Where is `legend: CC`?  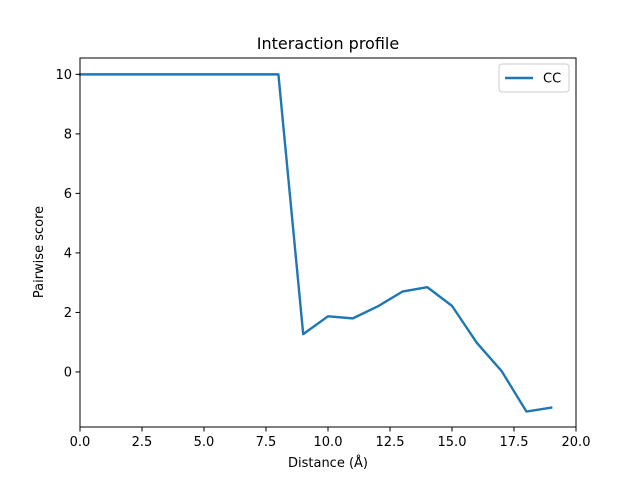 legend: CC is located at coordinates (534, 78).